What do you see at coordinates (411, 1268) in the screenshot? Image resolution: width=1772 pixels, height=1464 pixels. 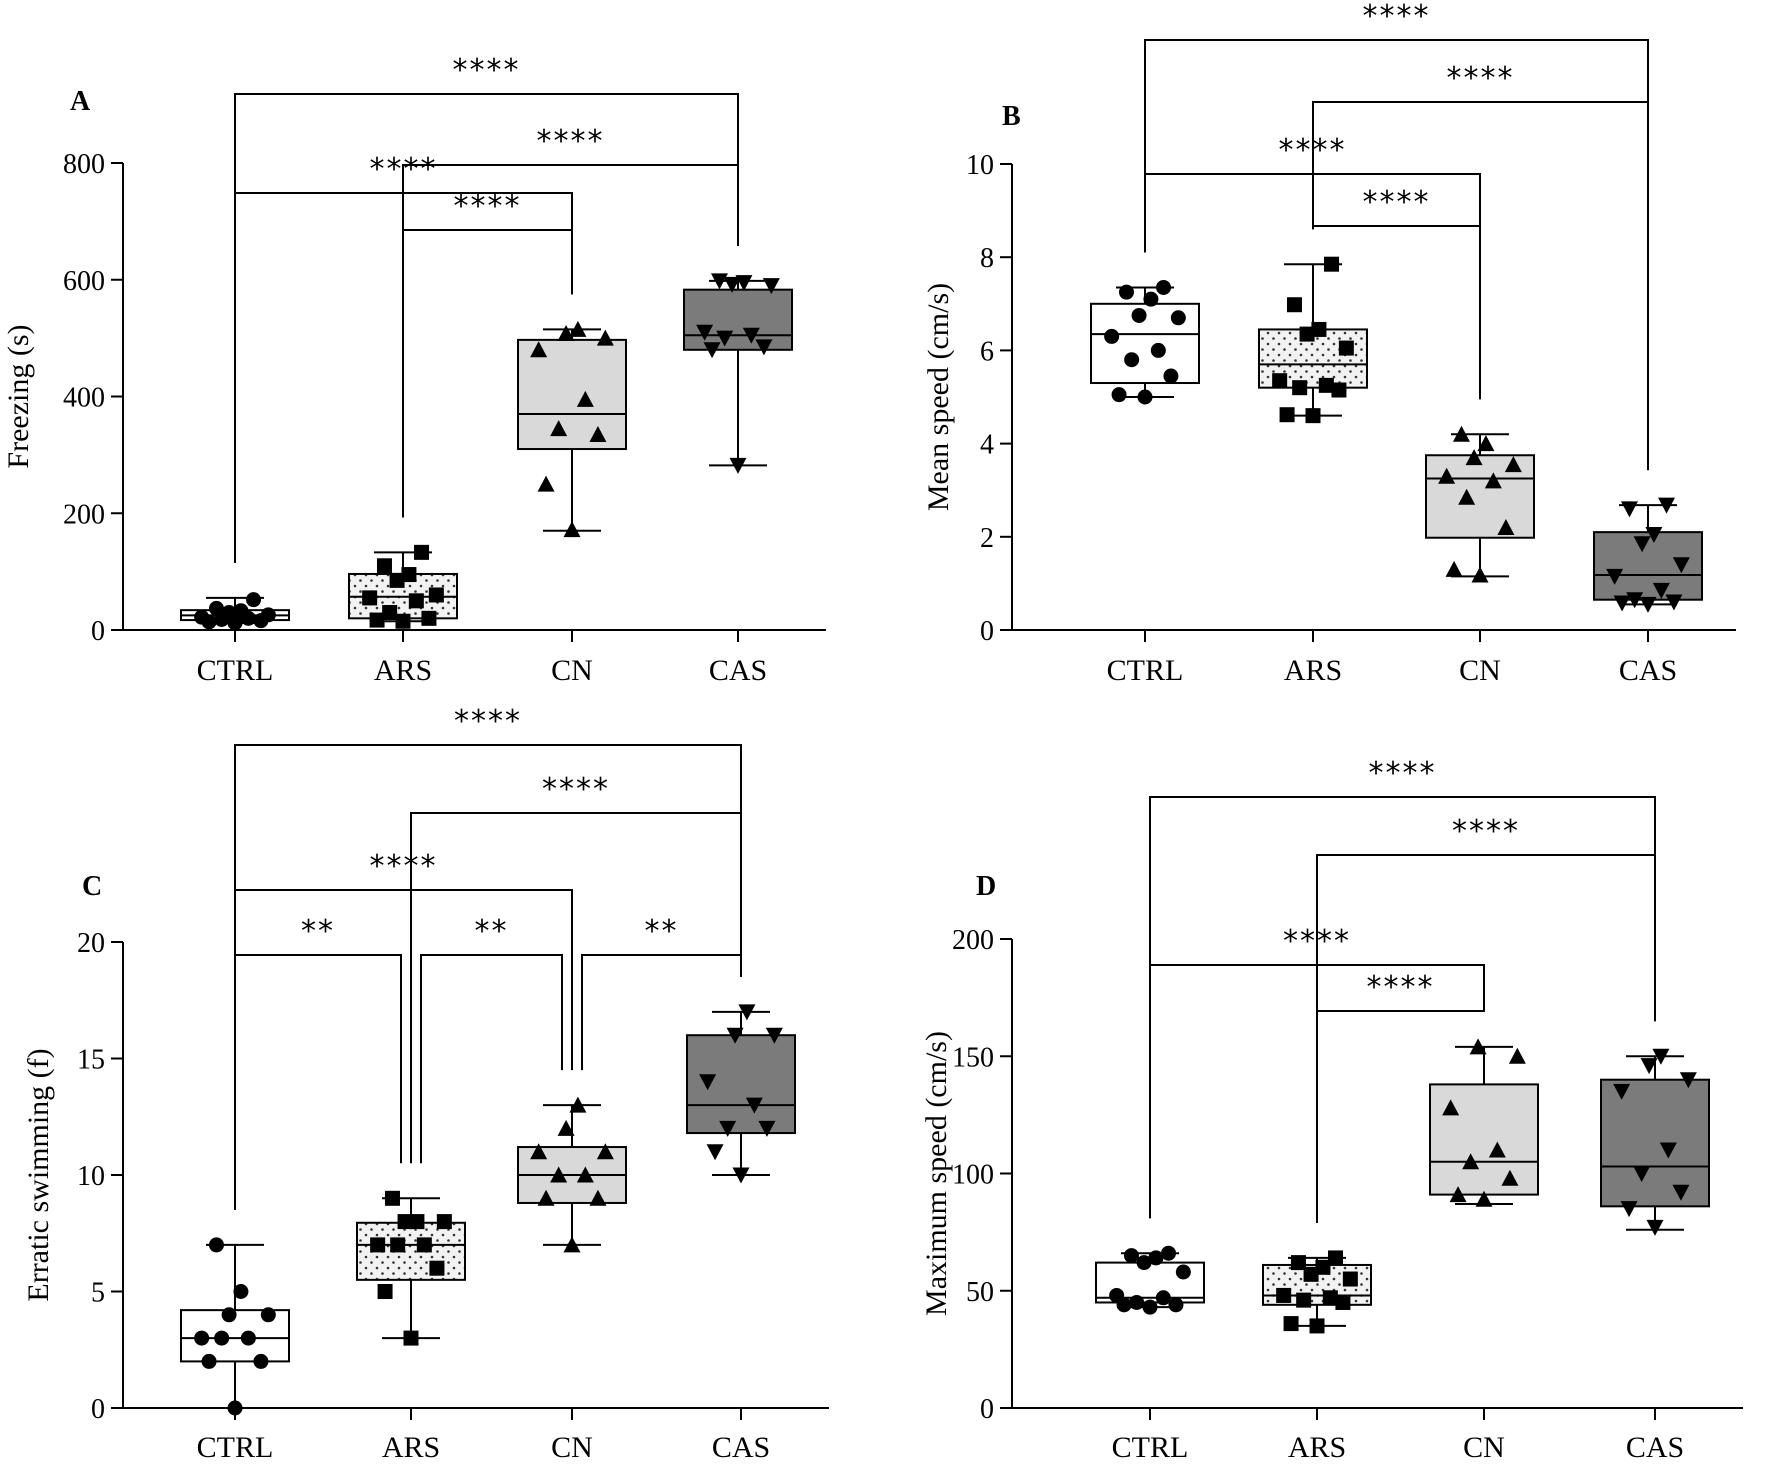 I see `box-ars` at bounding box center [411, 1268].